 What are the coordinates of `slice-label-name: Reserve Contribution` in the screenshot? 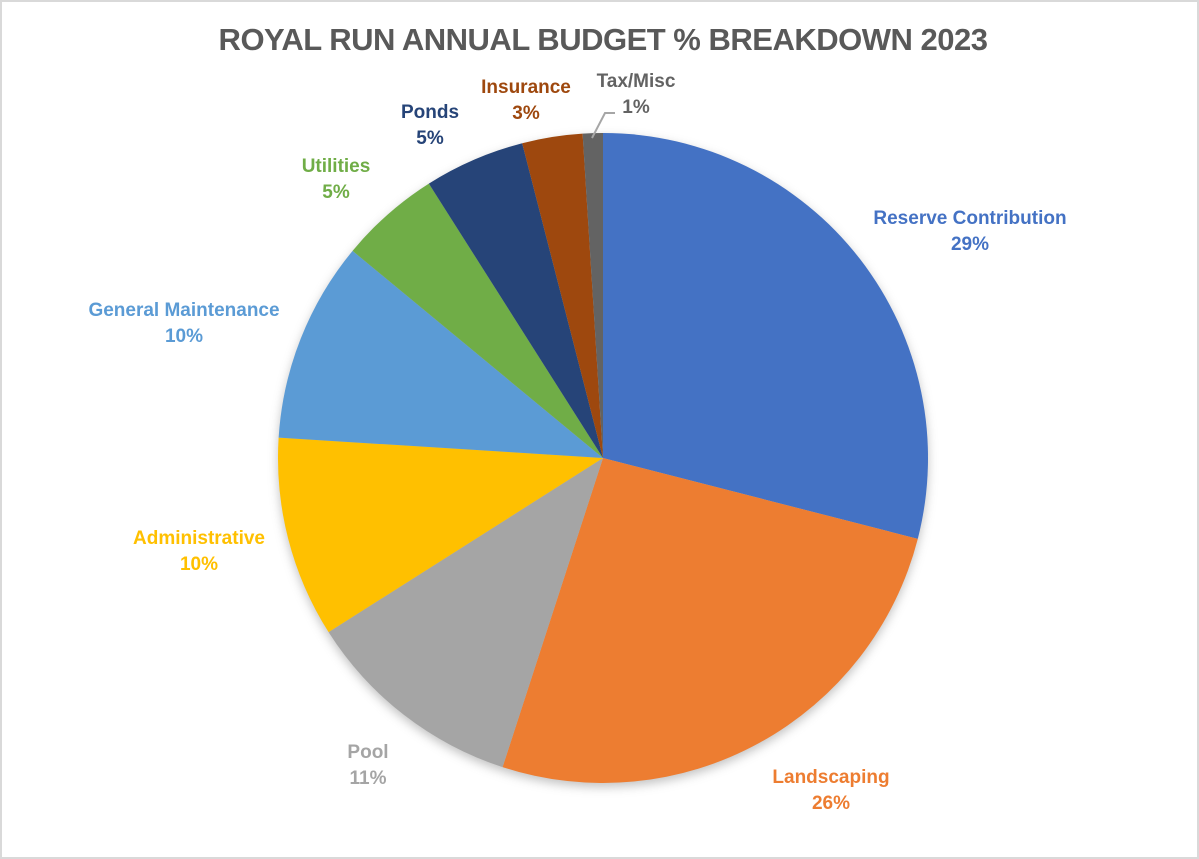 It's located at (970, 218).